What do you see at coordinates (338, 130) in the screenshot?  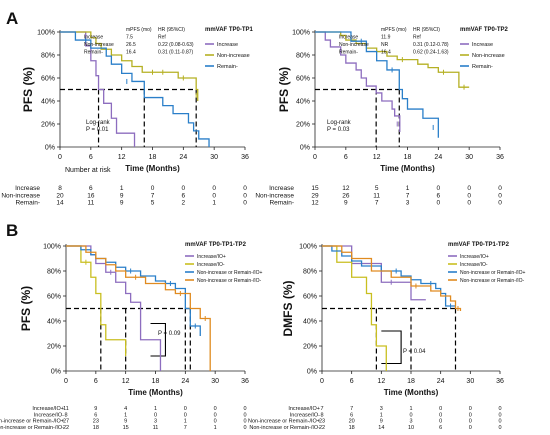 I see `p-value-annotation: P = 0.03` at bounding box center [338, 130].